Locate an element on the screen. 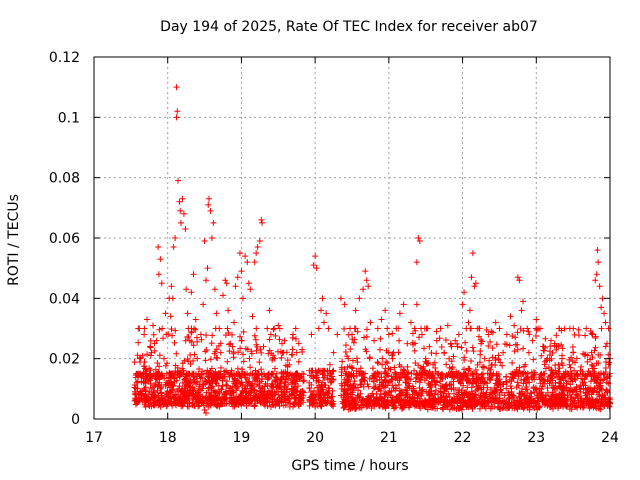  x-tick-label: 22 is located at coordinates (463, 438).